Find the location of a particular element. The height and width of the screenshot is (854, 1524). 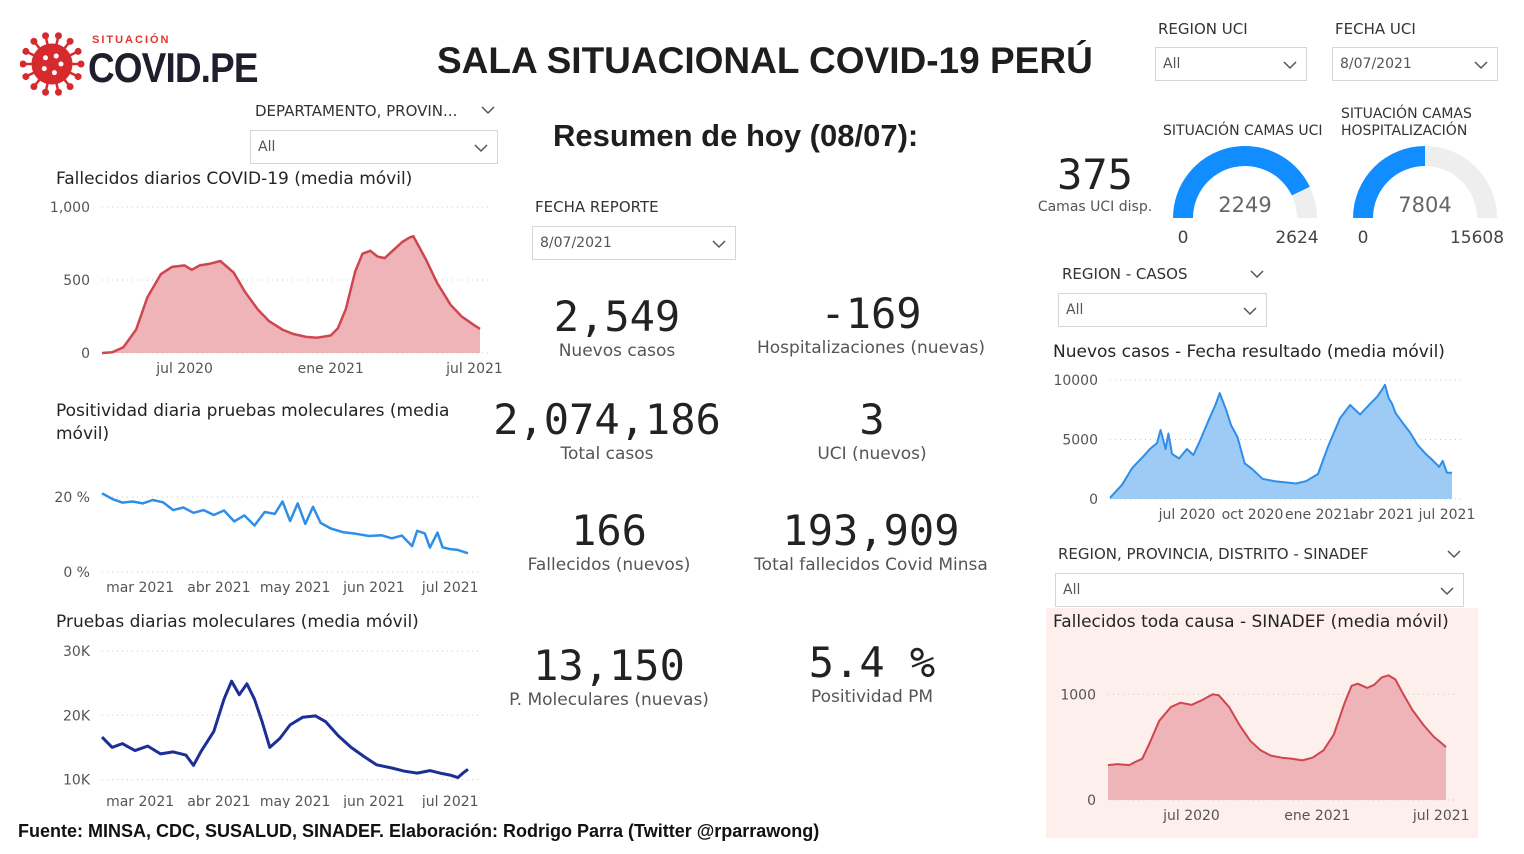

region-casos-value: All is located at coordinates (1075, 310).